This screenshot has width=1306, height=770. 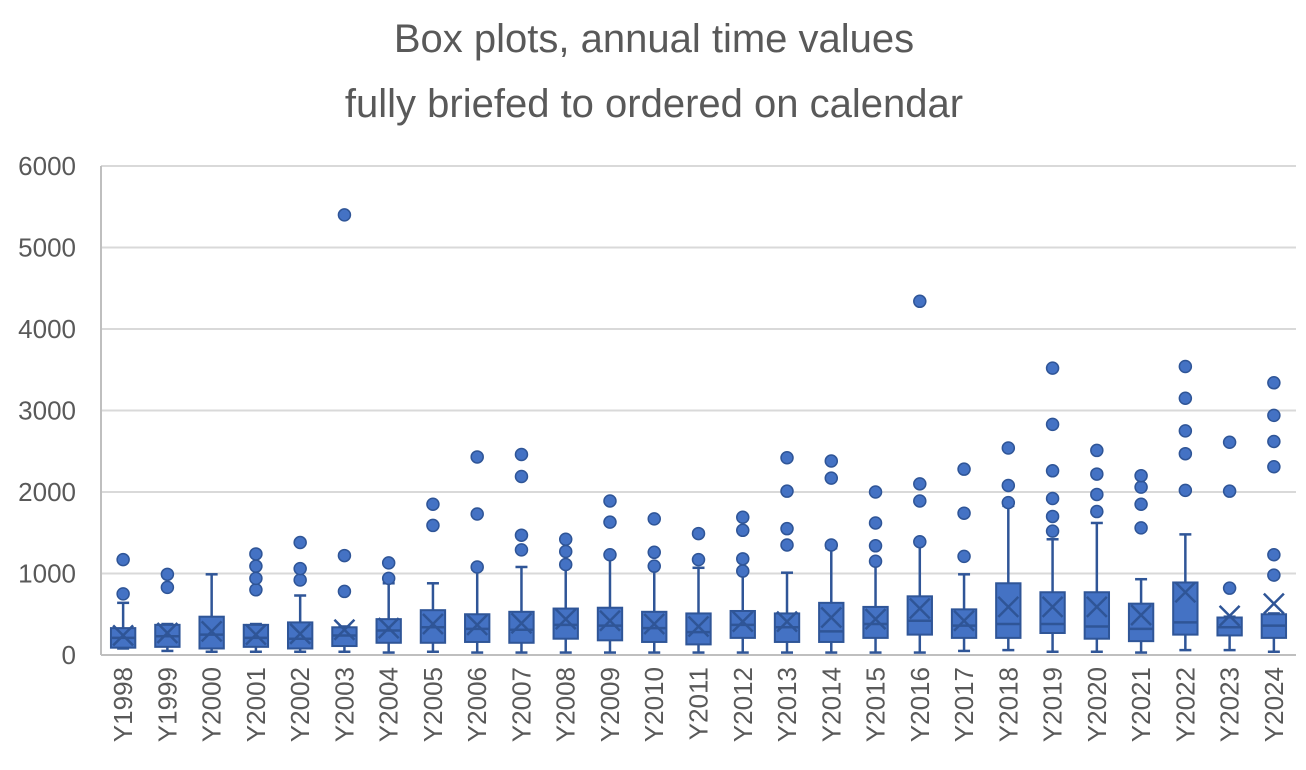 What do you see at coordinates (47, 329) in the screenshot?
I see `y-tick-label: 4000` at bounding box center [47, 329].